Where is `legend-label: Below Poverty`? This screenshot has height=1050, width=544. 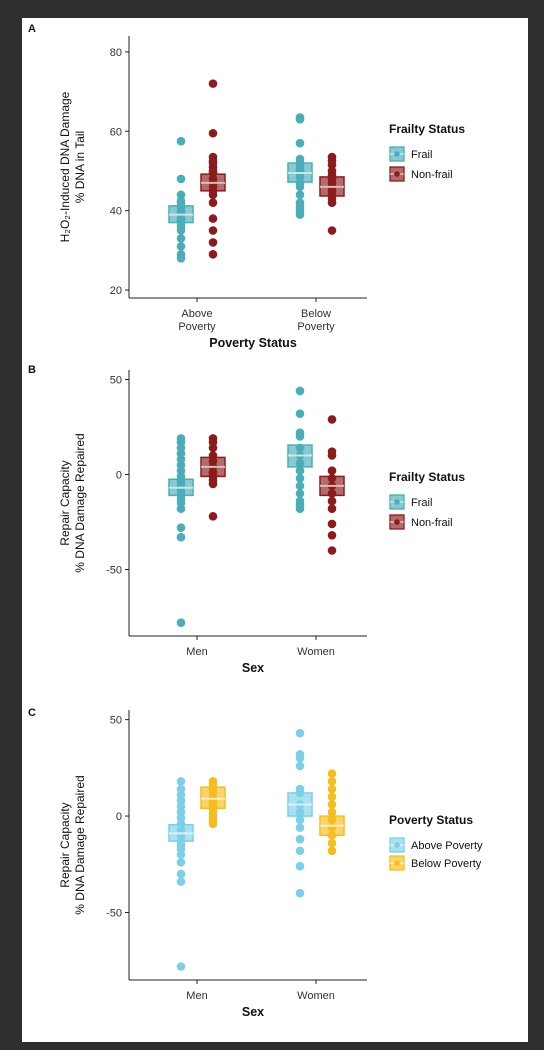 legend-label: Below Poverty is located at coordinates (446, 864).